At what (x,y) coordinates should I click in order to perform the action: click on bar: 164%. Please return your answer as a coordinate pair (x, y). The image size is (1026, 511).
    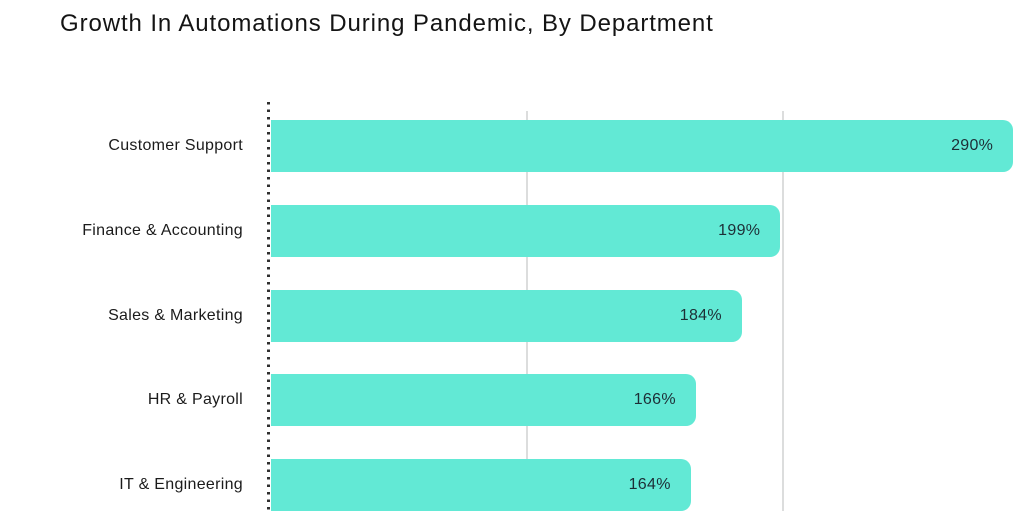
    Looking at the image, I should click on (481, 485).